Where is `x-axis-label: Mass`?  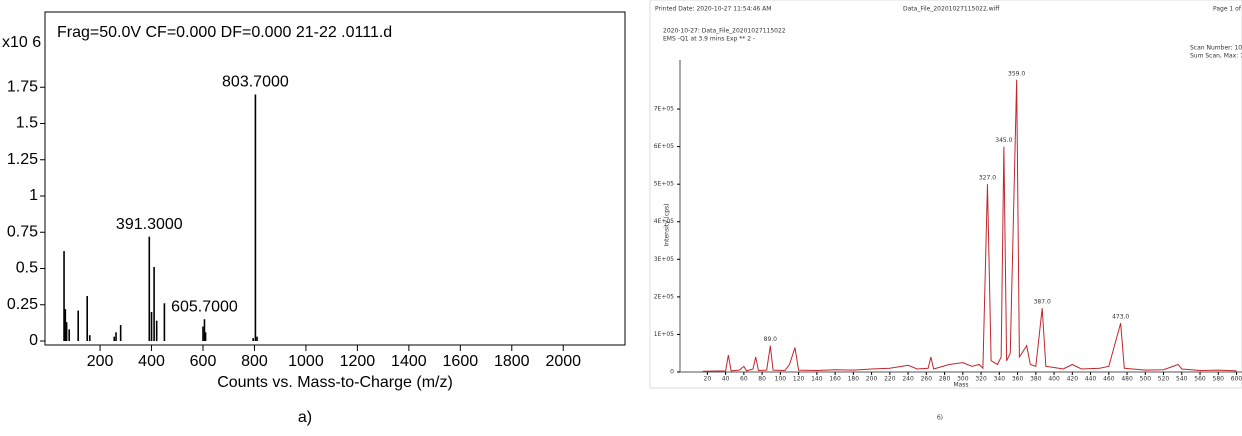 x-axis-label: Mass is located at coordinates (960, 385).